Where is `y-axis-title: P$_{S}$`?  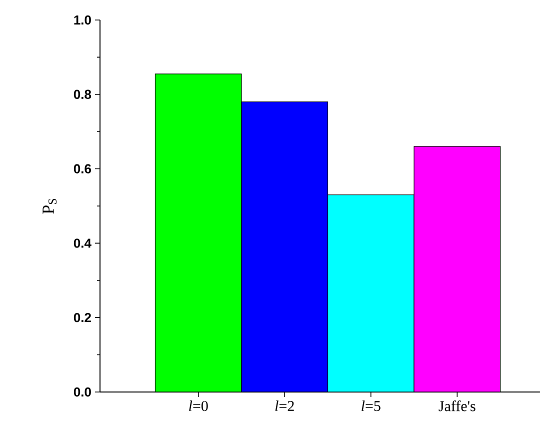
y-axis-title: P$_{S}$ is located at coordinates (49, 206).